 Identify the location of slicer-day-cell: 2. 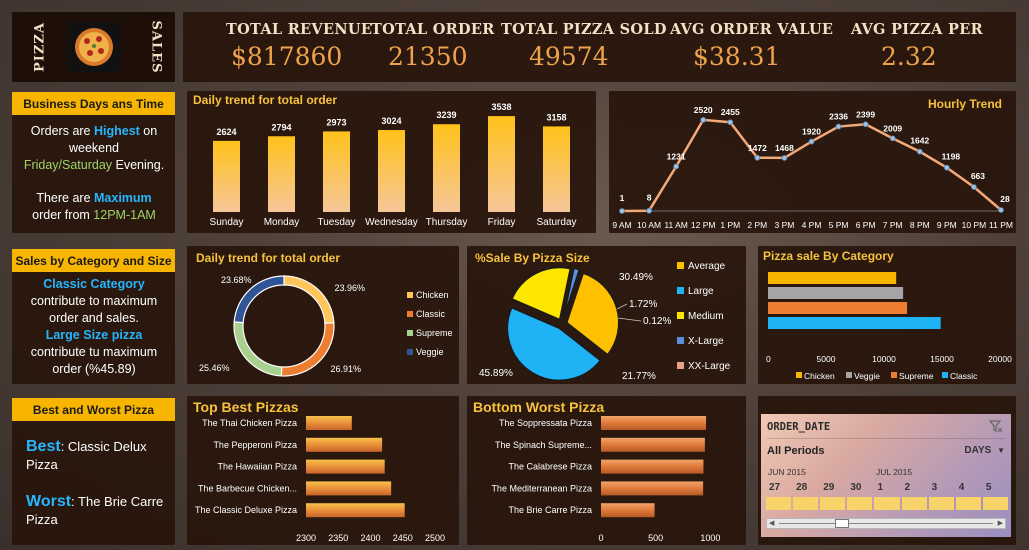
(914, 497).